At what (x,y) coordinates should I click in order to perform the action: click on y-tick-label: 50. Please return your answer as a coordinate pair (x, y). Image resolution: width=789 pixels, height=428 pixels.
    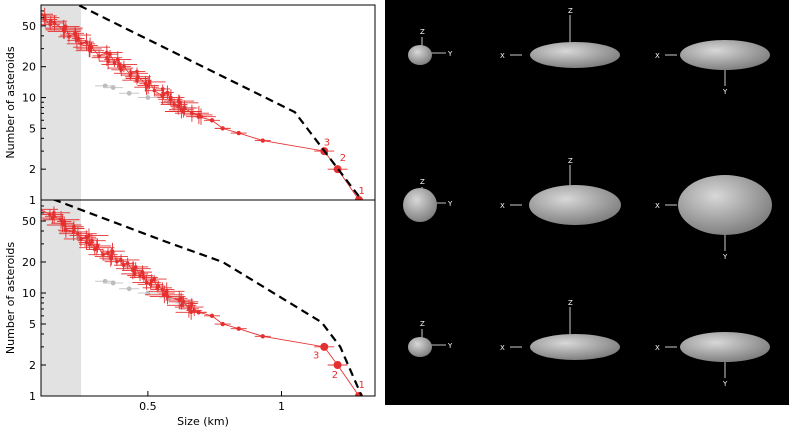
    Looking at the image, I should click on (29, 221).